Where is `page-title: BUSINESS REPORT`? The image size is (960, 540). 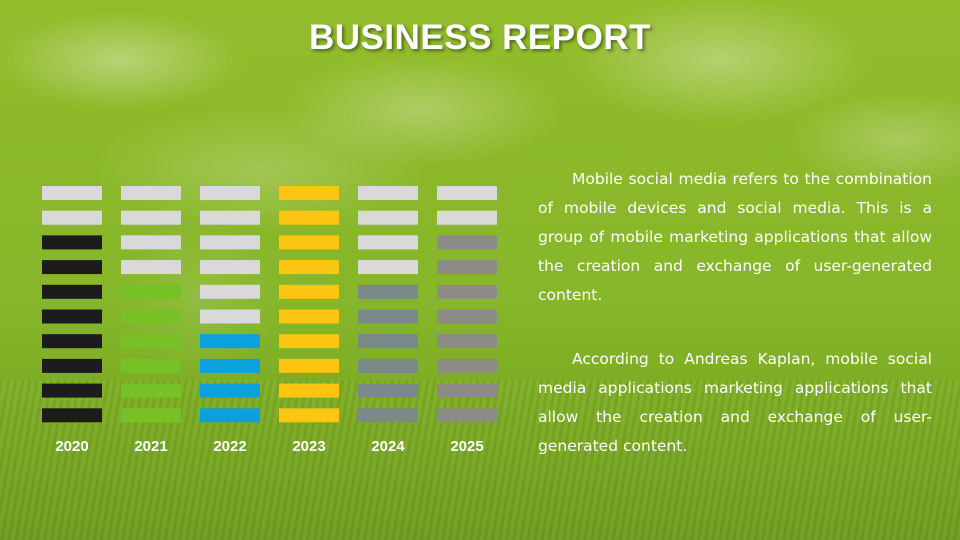 page-title: BUSINESS REPORT is located at coordinates (480, 37).